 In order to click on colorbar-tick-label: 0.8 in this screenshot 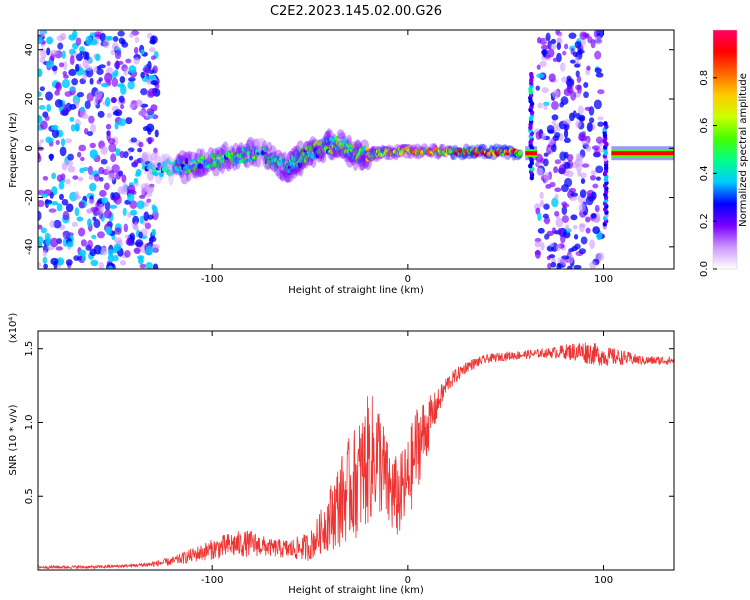, I will do `click(704, 78)`.